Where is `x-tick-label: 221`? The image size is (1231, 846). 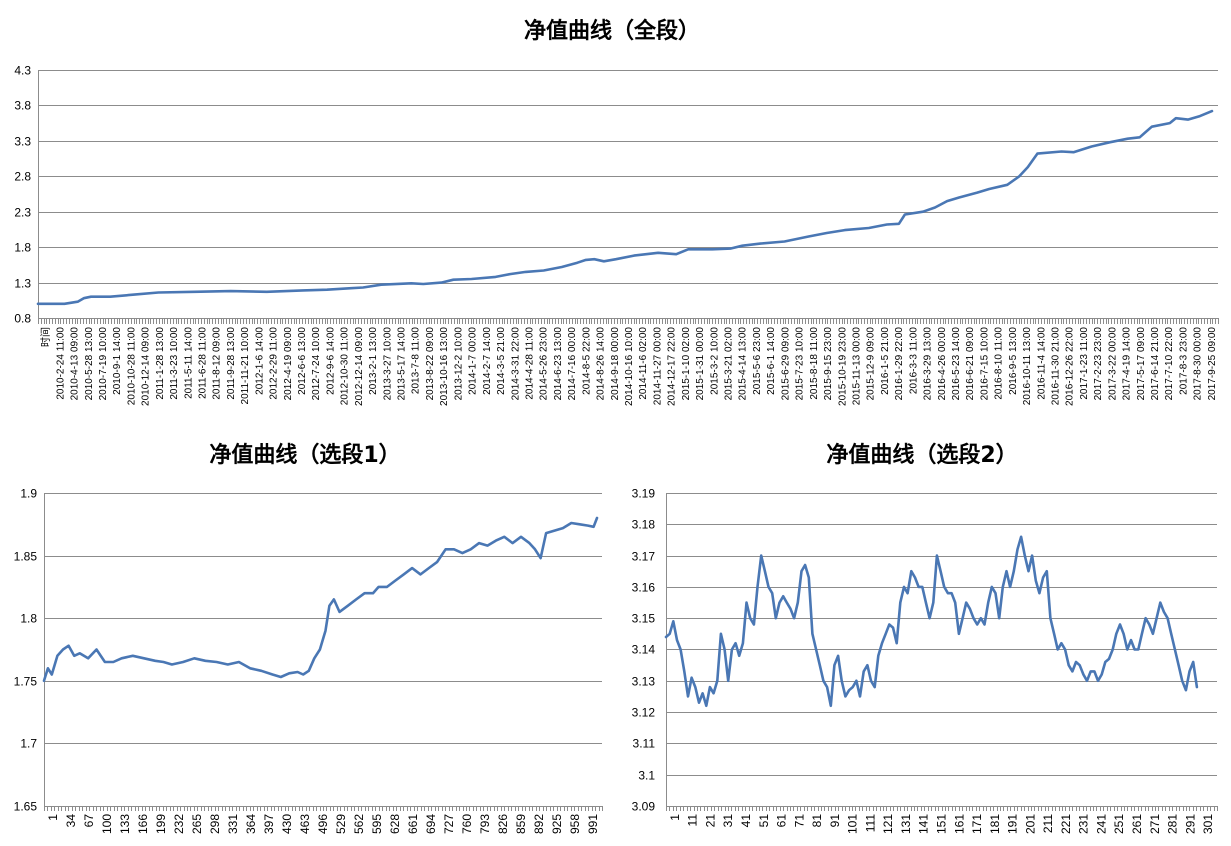 x-tick-label: 221 is located at coordinates (1066, 824).